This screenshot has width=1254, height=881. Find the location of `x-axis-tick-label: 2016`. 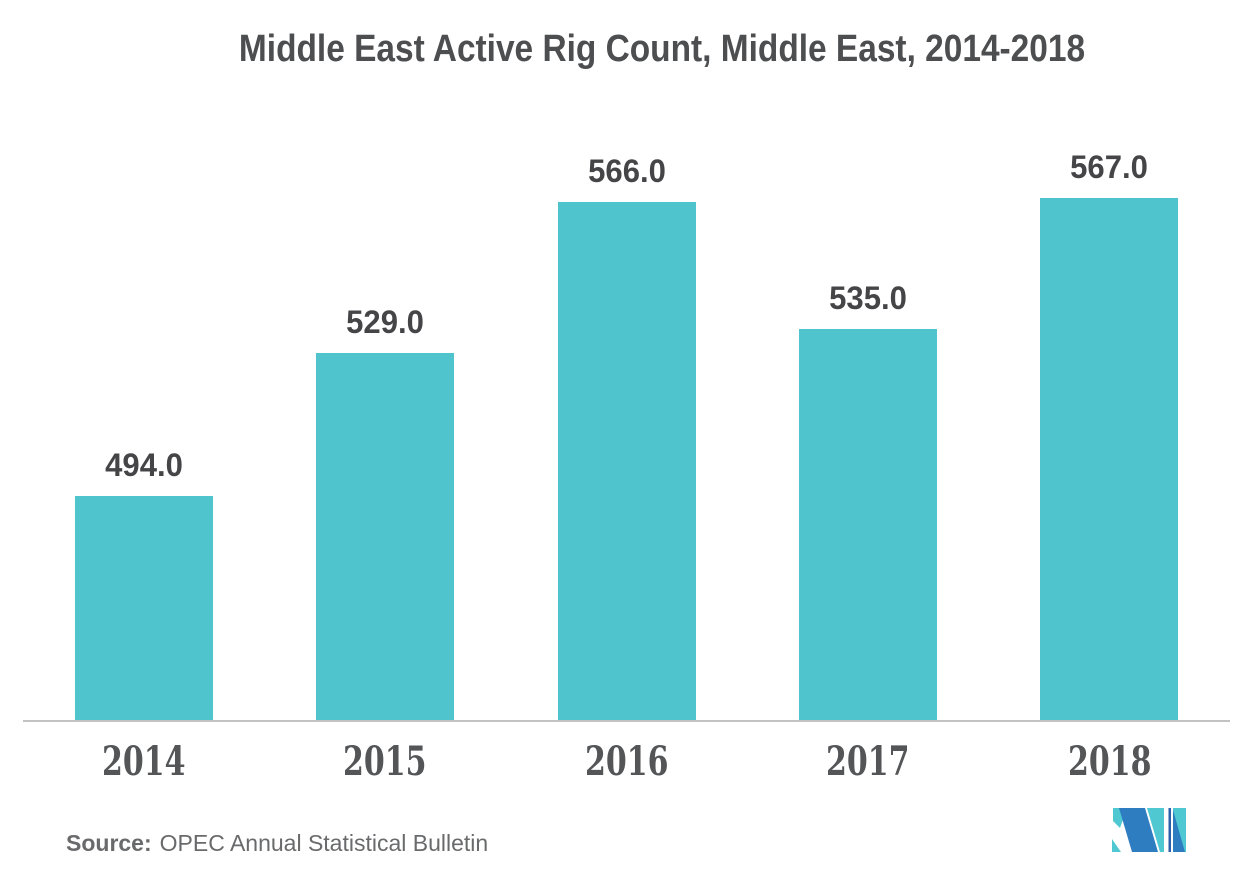

x-axis-tick-label: 2016 is located at coordinates (626, 761).